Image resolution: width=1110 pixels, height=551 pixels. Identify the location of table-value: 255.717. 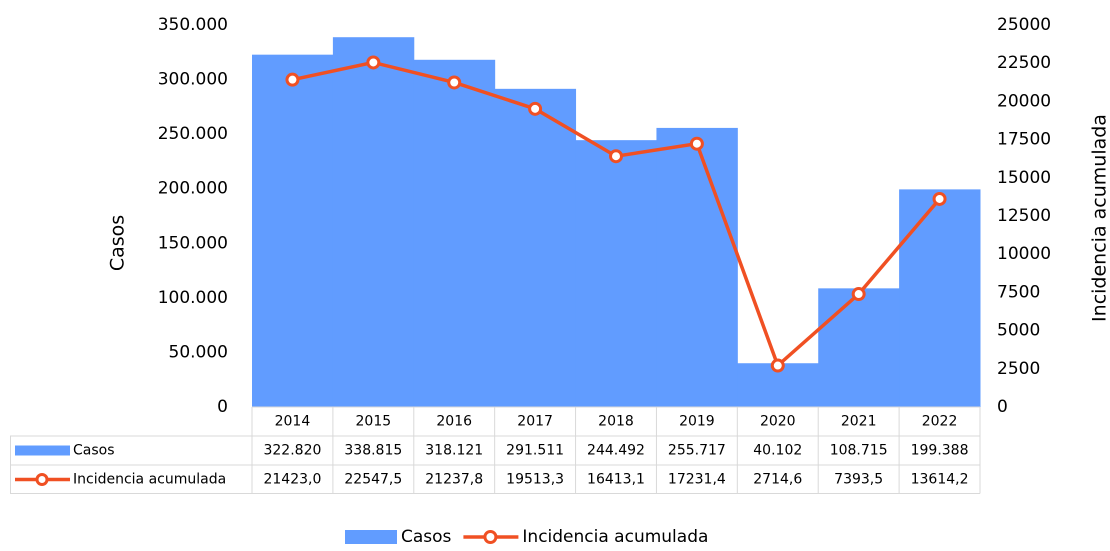
(697, 451).